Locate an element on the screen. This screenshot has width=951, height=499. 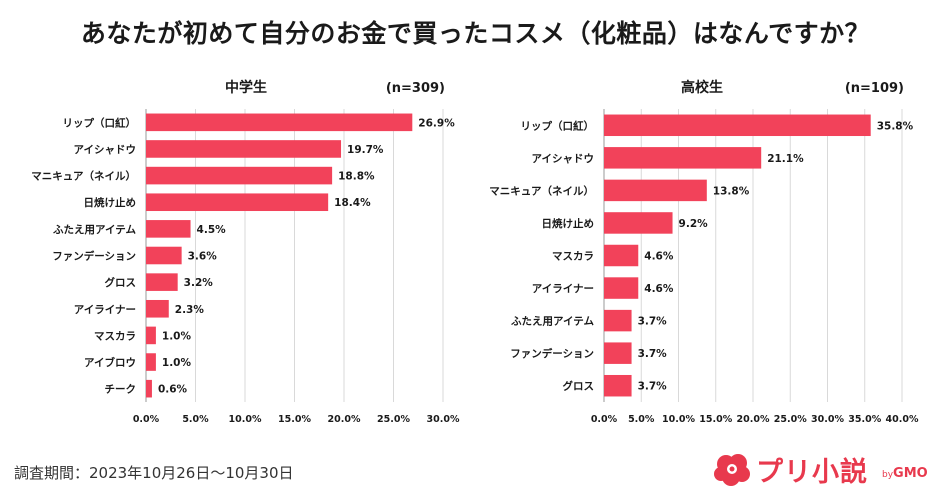
value-label: 19.7% is located at coordinates (365, 150).